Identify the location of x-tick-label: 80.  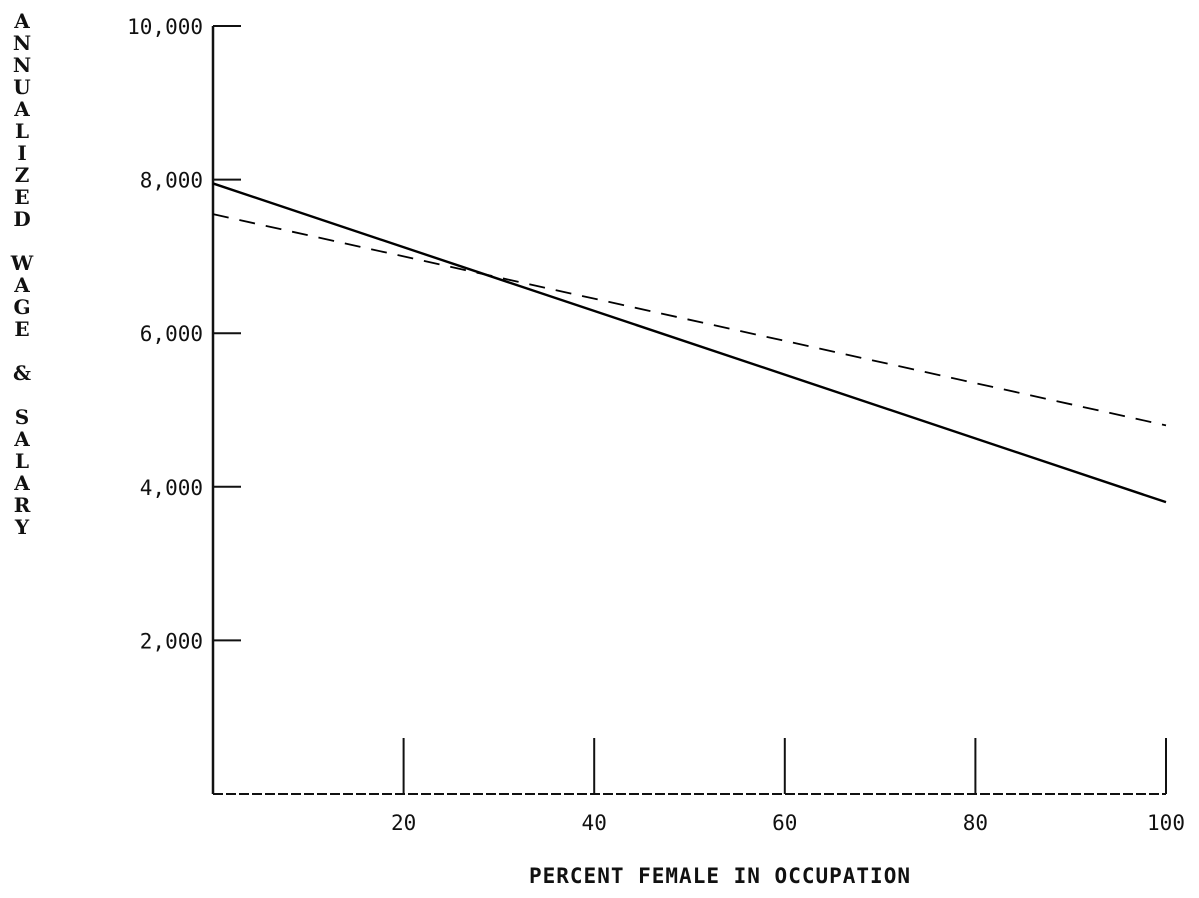
(975, 823).